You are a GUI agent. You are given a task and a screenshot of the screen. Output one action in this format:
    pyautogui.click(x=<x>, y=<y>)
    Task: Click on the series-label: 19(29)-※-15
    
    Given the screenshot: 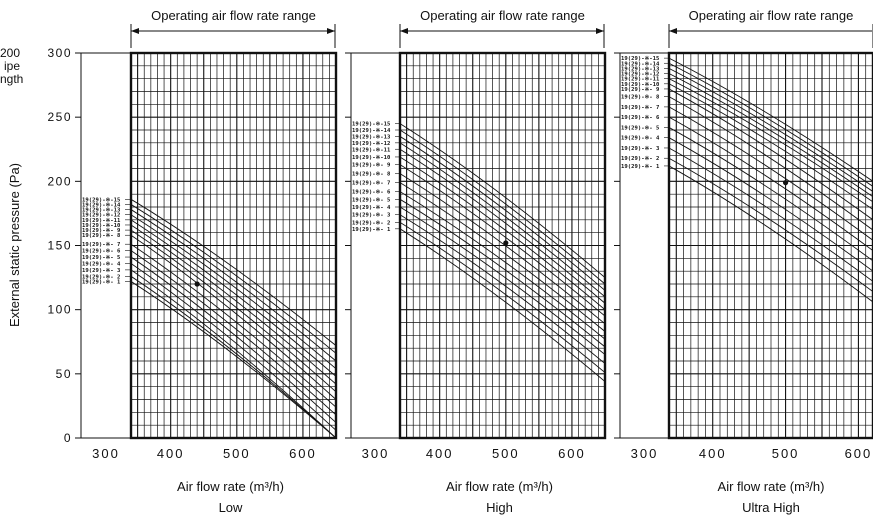 What is the action you would take?
    pyautogui.click(x=640, y=58)
    